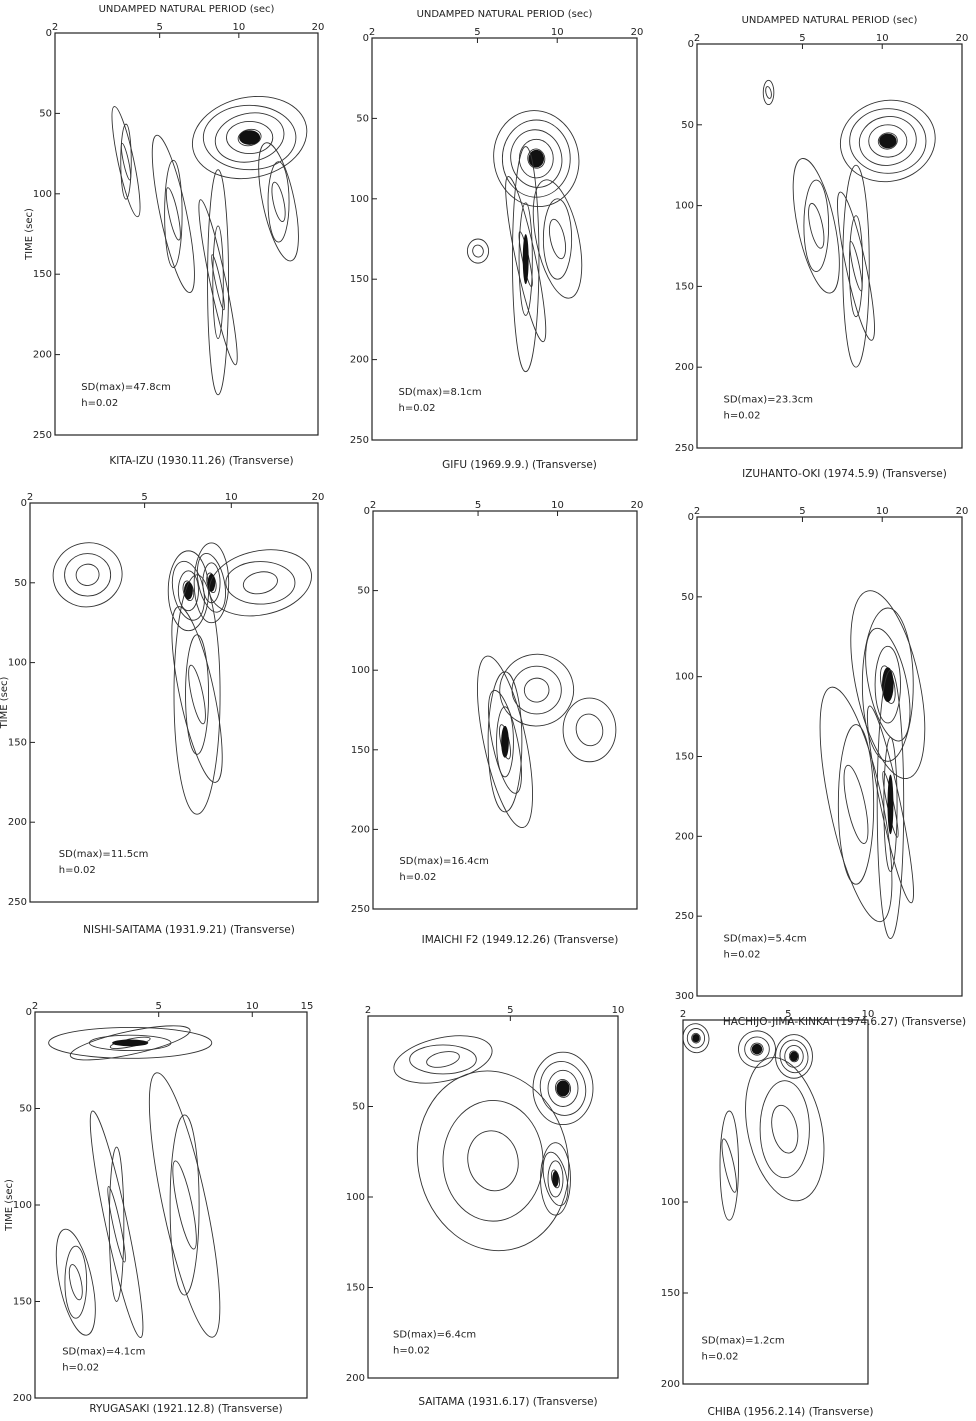 The height and width of the screenshot is (1421, 976). Describe the element at coordinates (434, 1335) in the screenshot. I see `annotation: SD(max)=6.4cm` at that location.